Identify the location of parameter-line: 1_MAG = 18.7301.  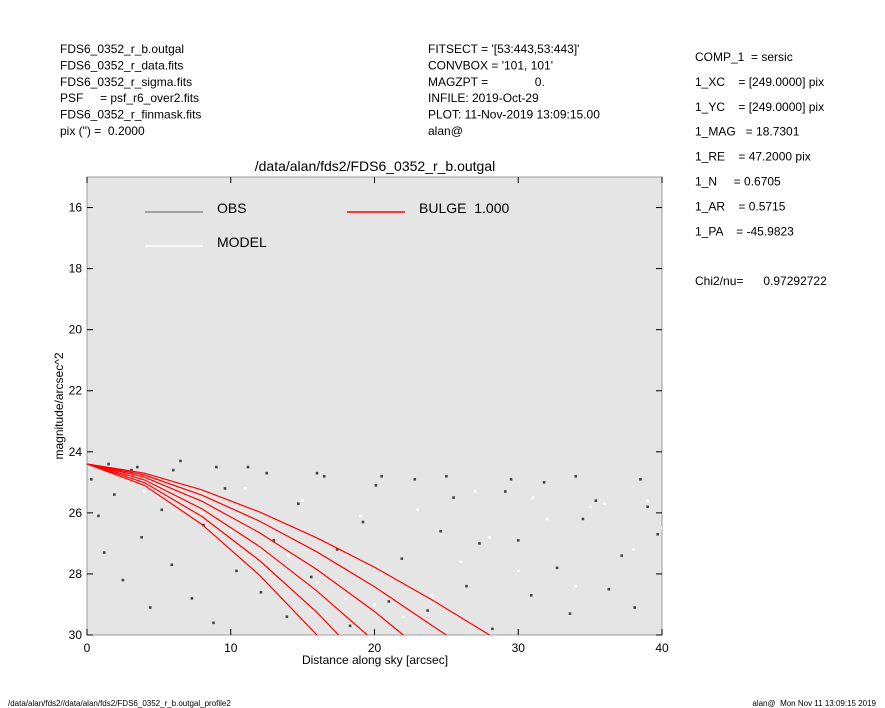
(747, 132).